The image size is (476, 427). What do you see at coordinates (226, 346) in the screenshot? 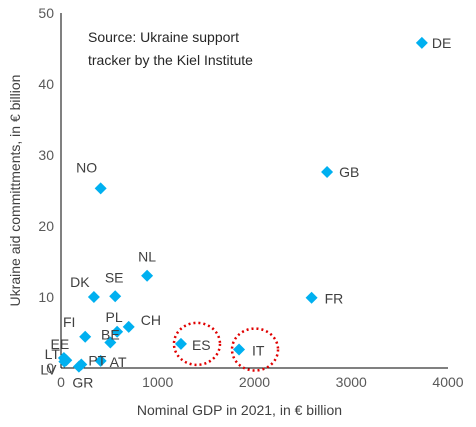
I see `highlight-circles` at bounding box center [226, 346].